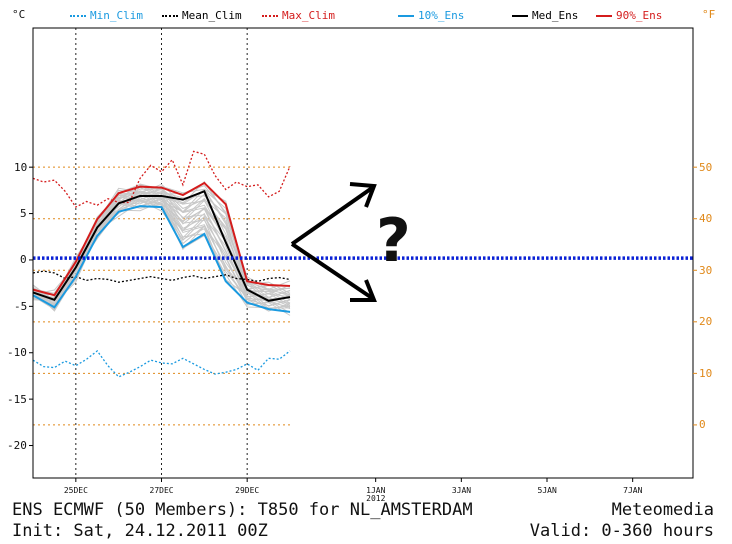 Image resolution: width=732 pixels, height=544 pixels. What do you see at coordinates (376, 498) in the screenshot?
I see `x-tick-sublabel: 2012` at bounding box center [376, 498].